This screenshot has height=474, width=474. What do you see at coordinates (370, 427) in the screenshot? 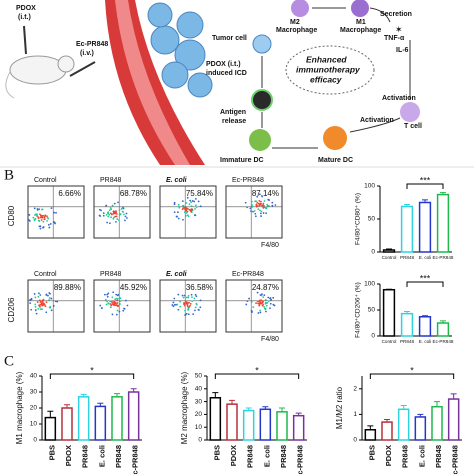
I see `error-bar` at bounding box center [370, 427].